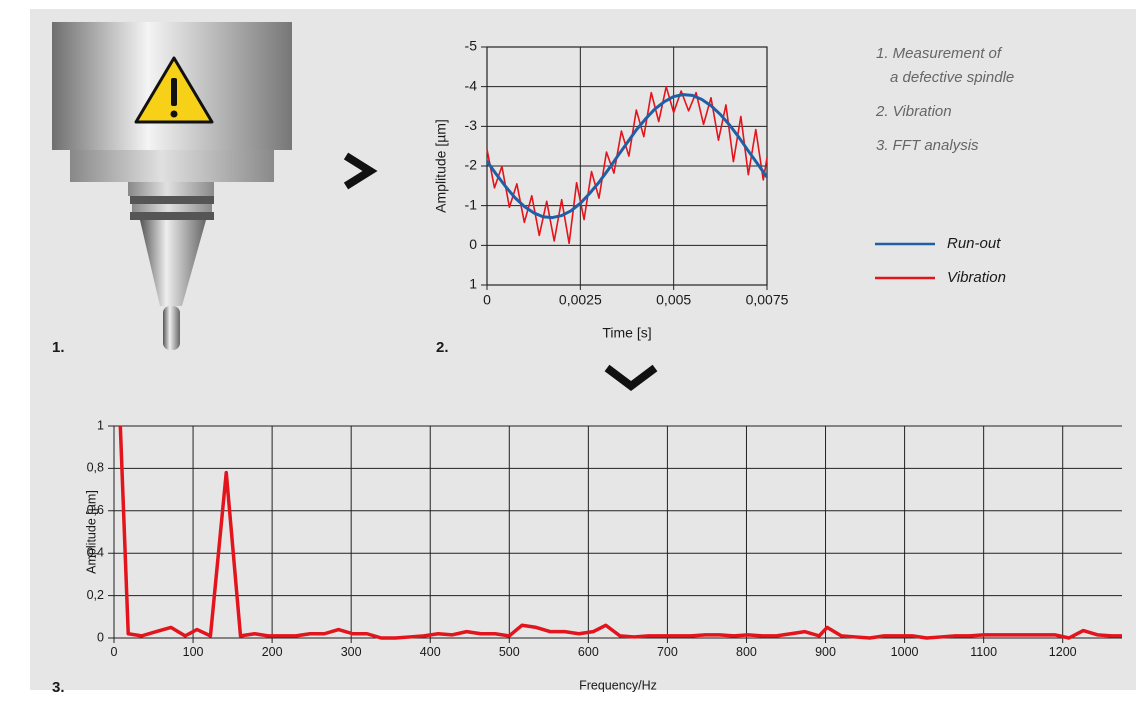 The image size is (1136, 703). Describe the element at coordinates (618, 685) in the screenshot. I see `x-axis-label: Frequency/Hz` at that location.